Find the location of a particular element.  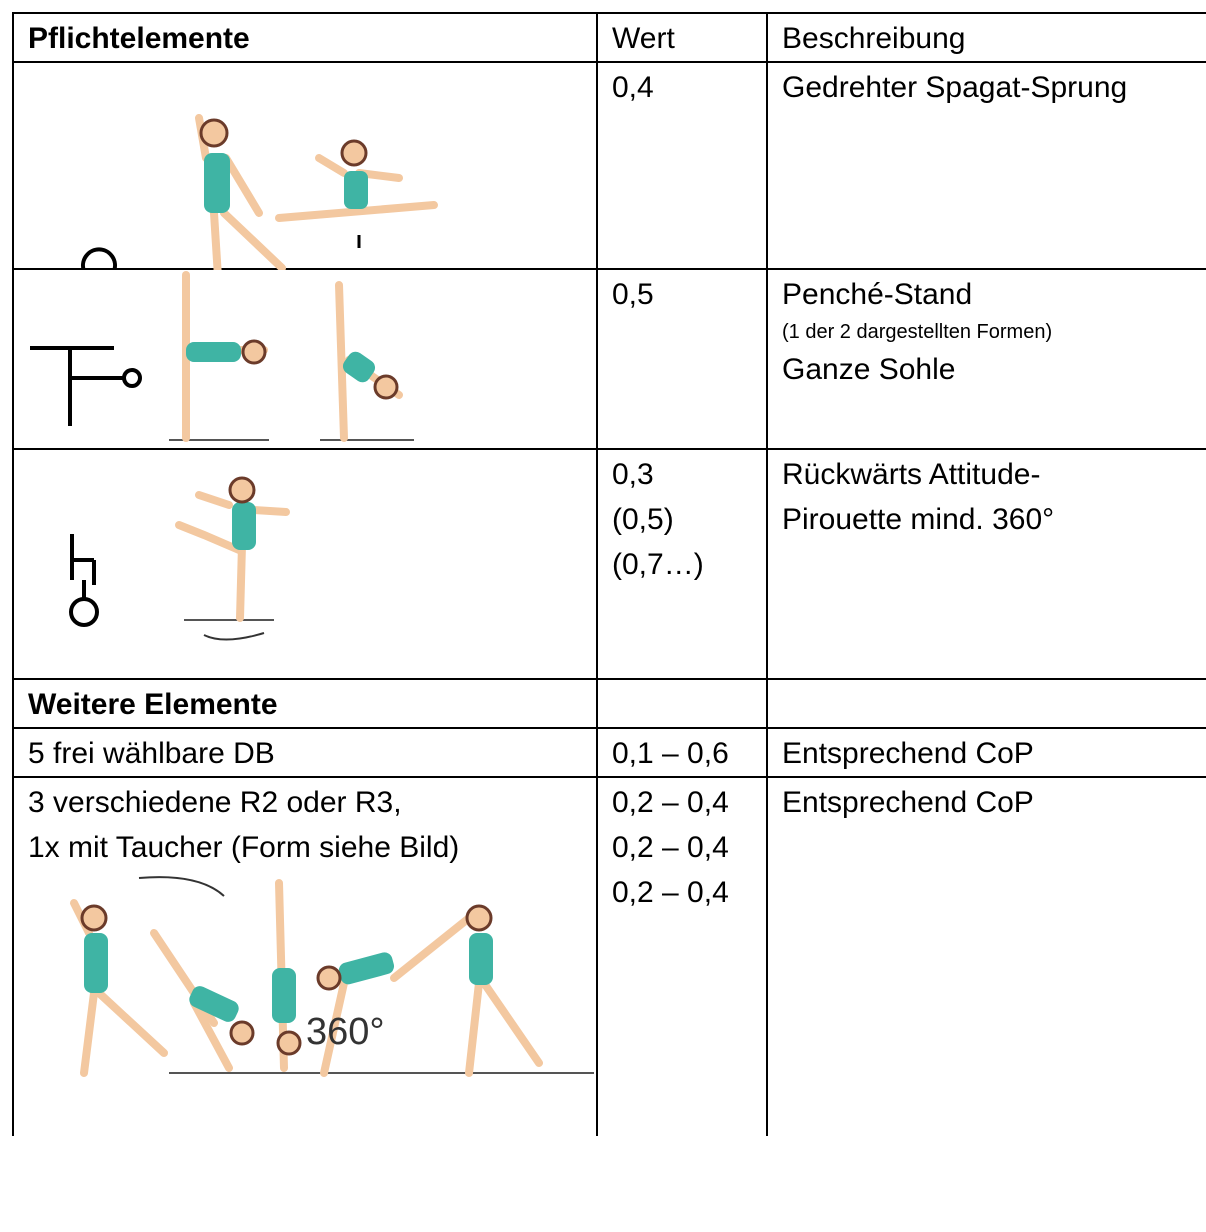

description: Ganze Sohle is located at coordinates (869, 369).